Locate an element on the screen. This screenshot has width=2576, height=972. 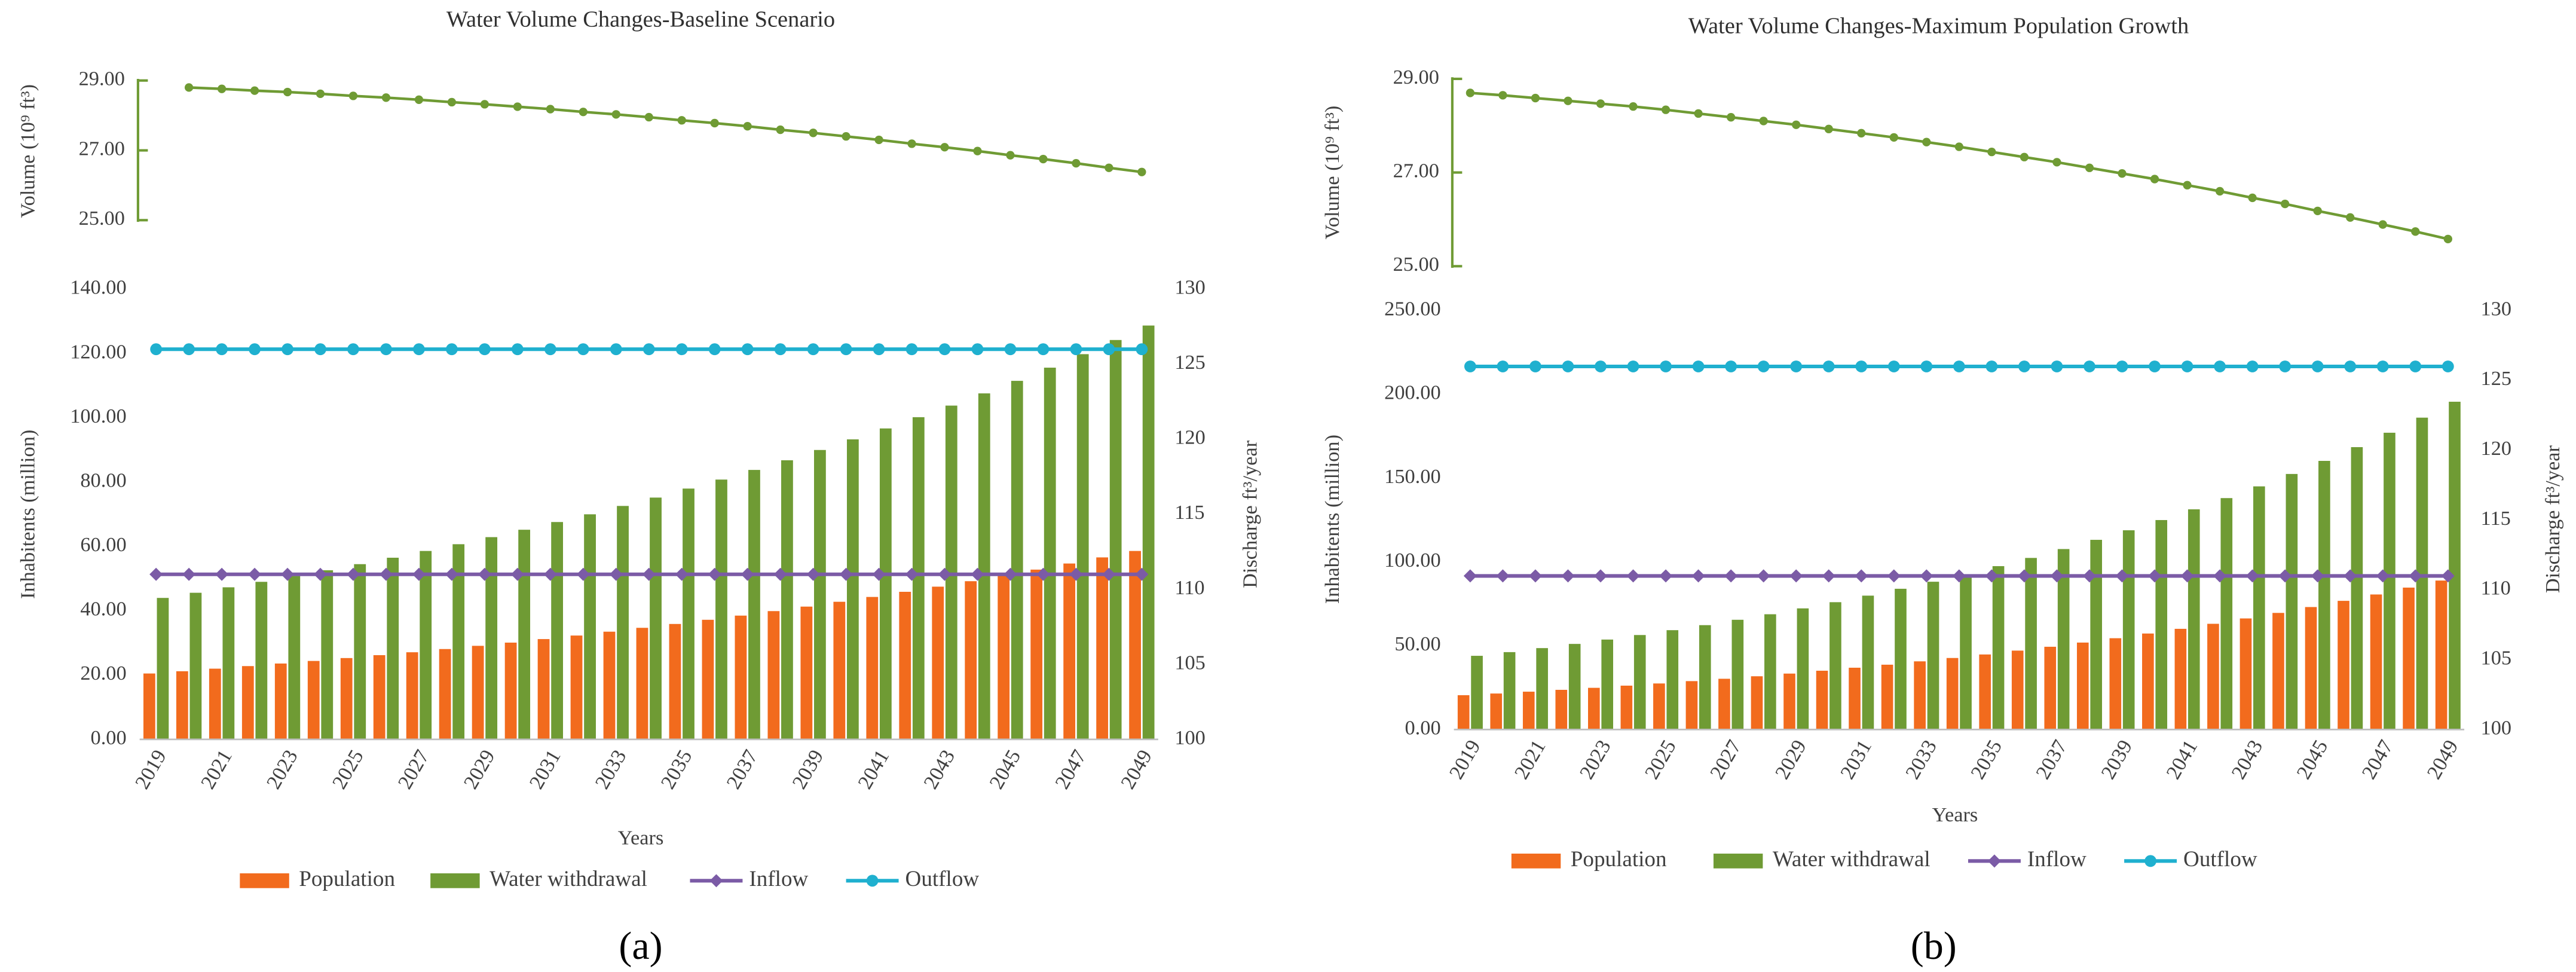
legend-label: Outflow is located at coordinates (942, 879).